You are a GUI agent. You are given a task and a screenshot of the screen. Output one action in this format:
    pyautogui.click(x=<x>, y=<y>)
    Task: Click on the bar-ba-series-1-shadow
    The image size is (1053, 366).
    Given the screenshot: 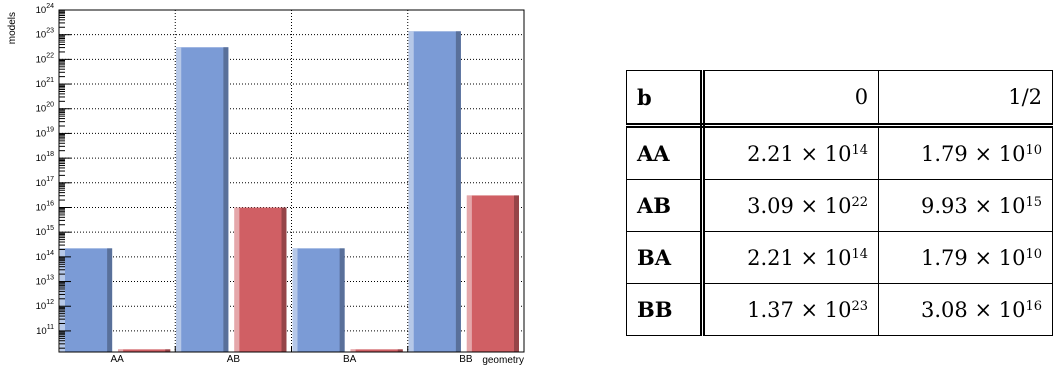 What is the action you would take?
    pyautogui.click(x=400, y=350)
    